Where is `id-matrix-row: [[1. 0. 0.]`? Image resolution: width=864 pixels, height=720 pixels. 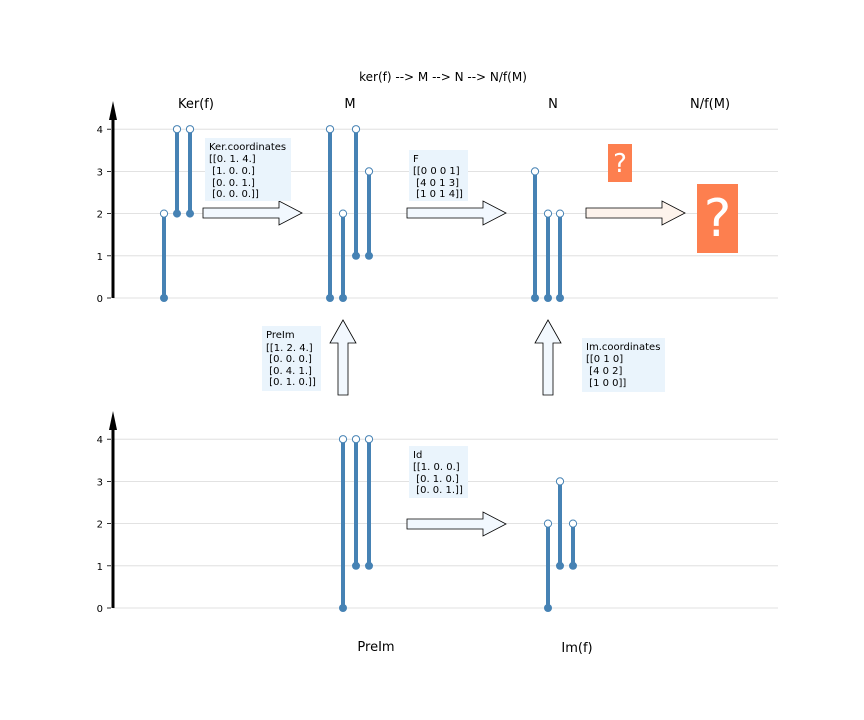
id-matrix-row: [[1. 0. 0.] is located at coordinates (436, 467).